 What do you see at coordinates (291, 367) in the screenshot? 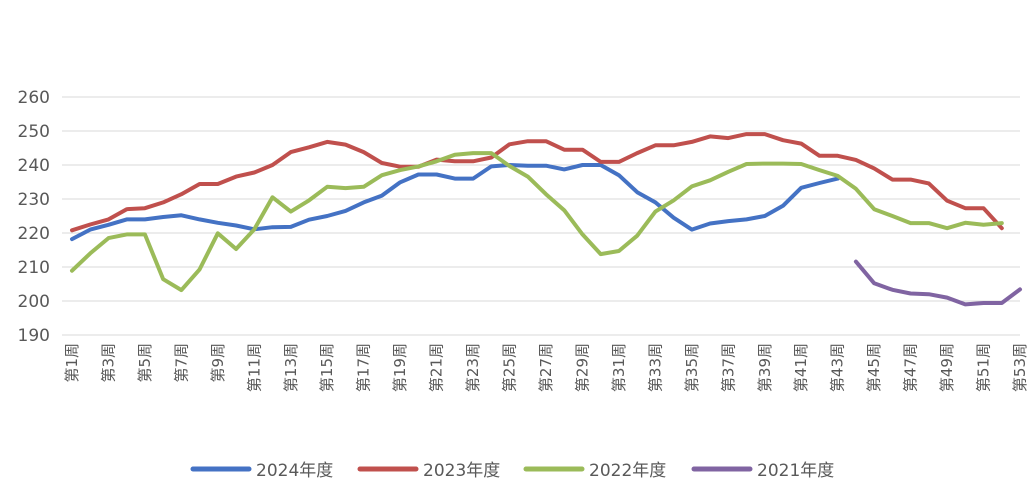
I see `x-tick-label: 第13周` at bounding box center [291, 367].